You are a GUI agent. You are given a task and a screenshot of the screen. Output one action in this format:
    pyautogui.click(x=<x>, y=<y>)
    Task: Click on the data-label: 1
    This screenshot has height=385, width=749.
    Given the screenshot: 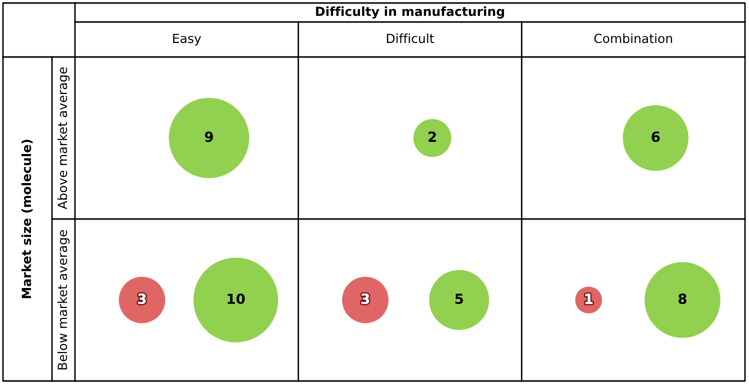 What is the action you would take?
    pyautogui.click(x=589, y=299)
    